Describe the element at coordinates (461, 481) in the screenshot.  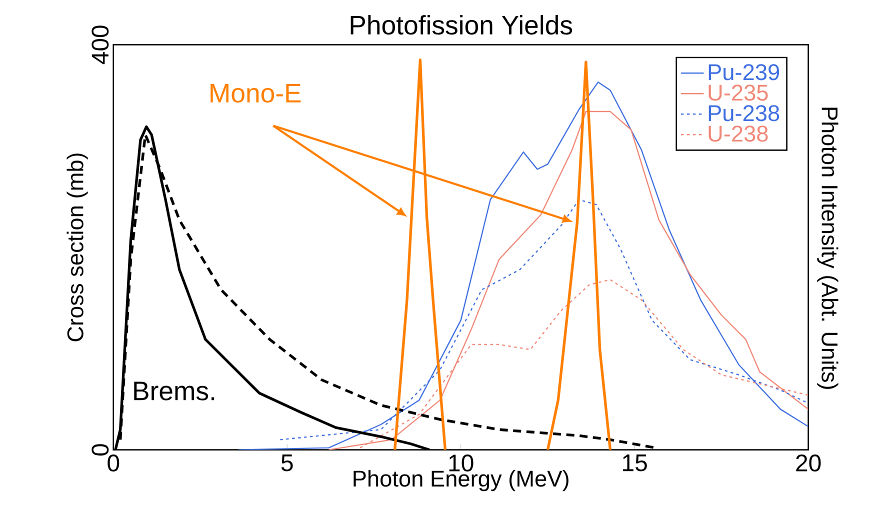
I see `x-axis-title: Photon Energy (MeV)` at that location.